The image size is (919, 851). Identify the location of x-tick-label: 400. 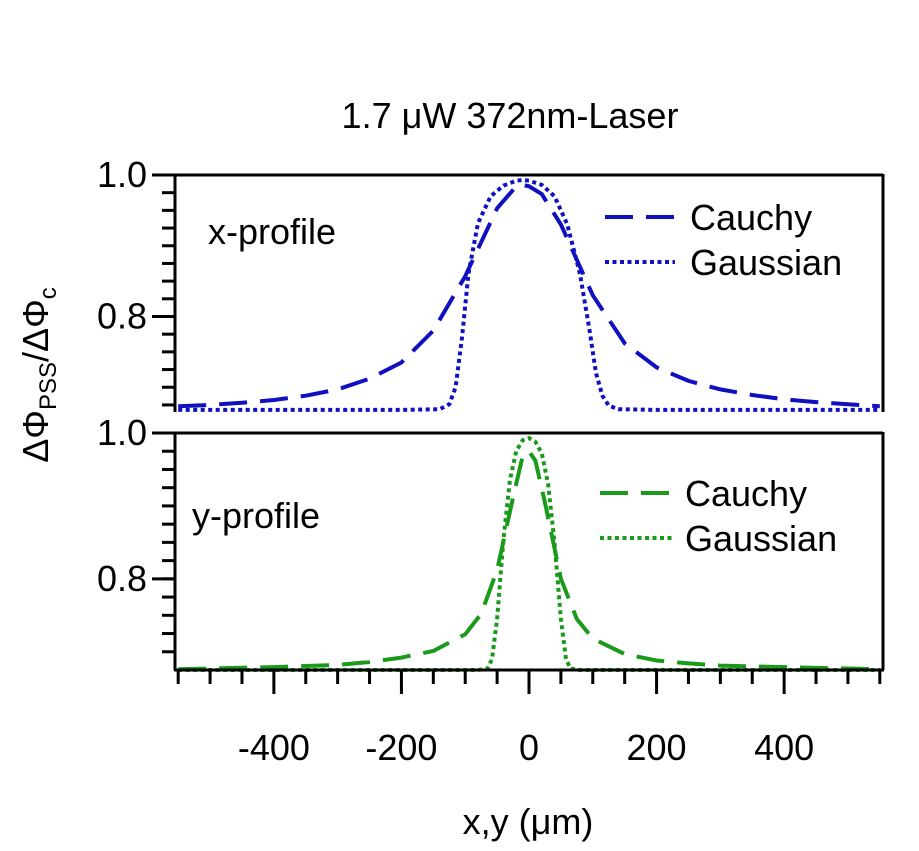
(784, 747).